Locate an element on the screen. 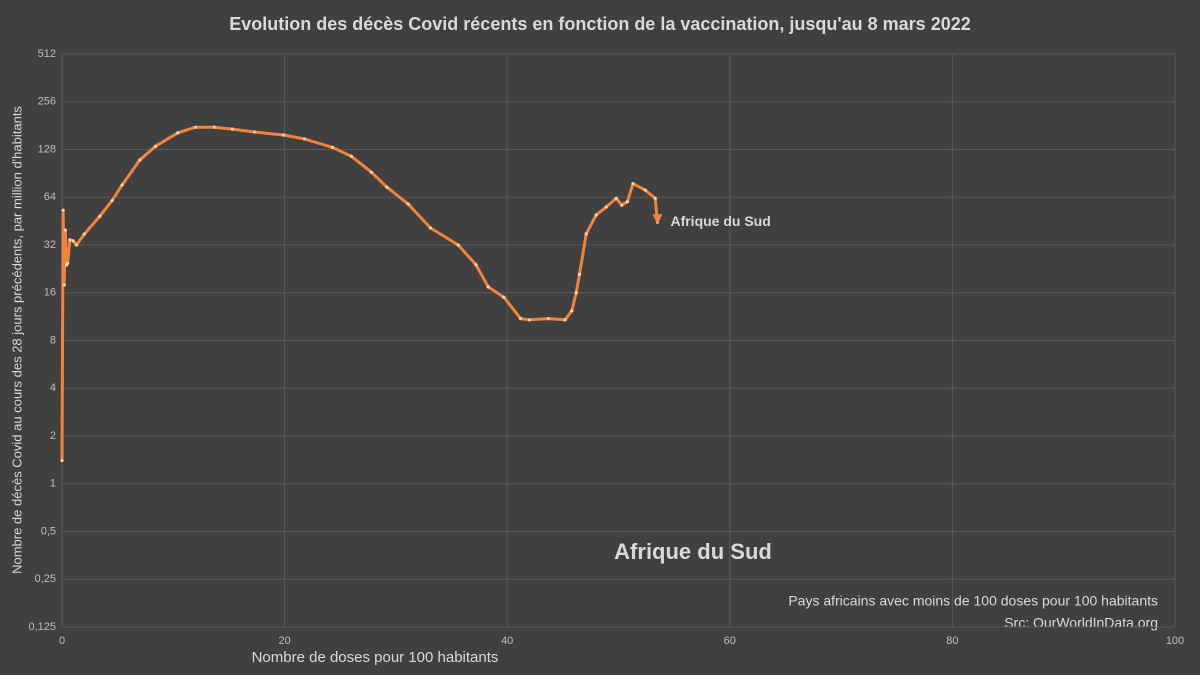  annotation: Src: OurWorldInData.org is located at coordinates (1081, 623).